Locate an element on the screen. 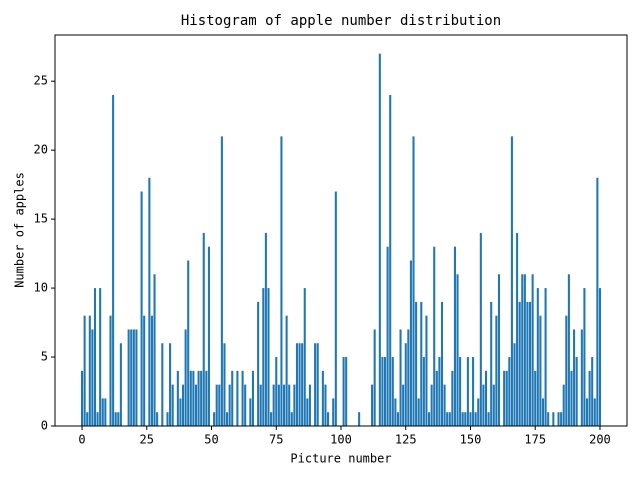  y-tick-label: 5 is located at coordinates (44, 357).